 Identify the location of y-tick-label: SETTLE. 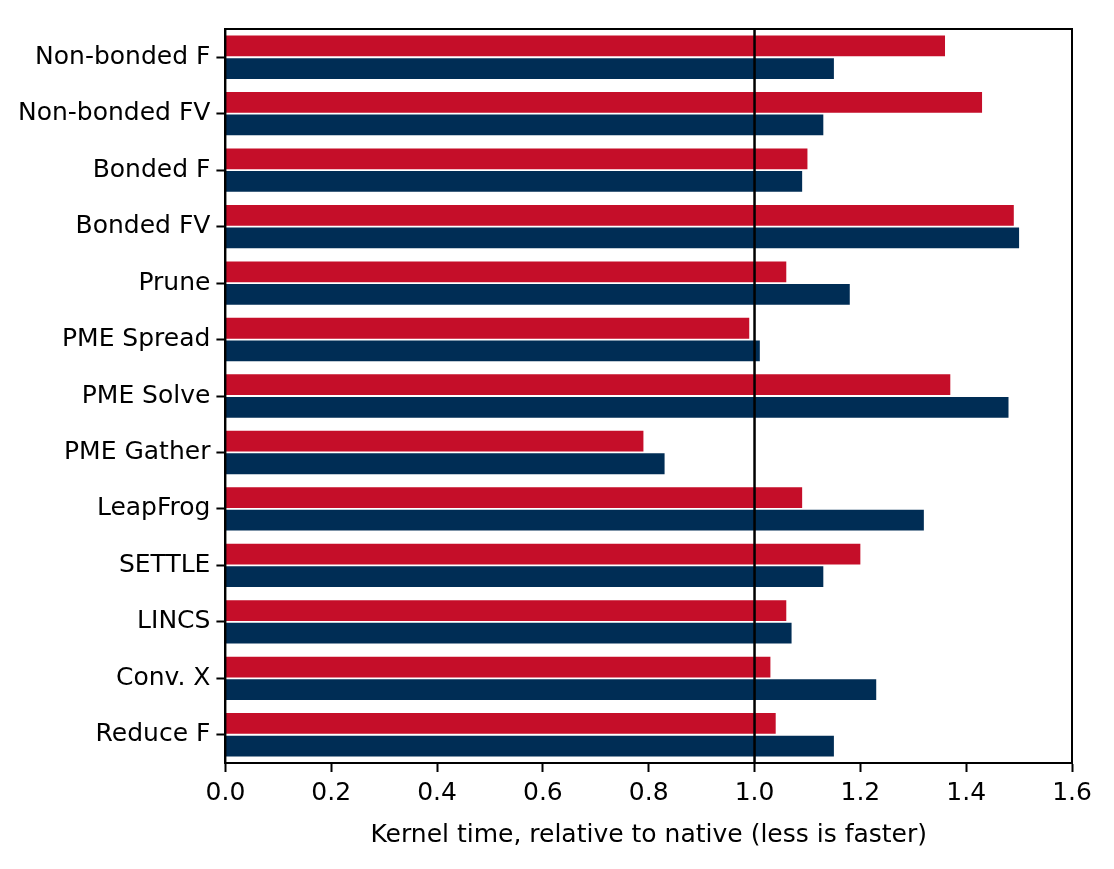
(164, 563).